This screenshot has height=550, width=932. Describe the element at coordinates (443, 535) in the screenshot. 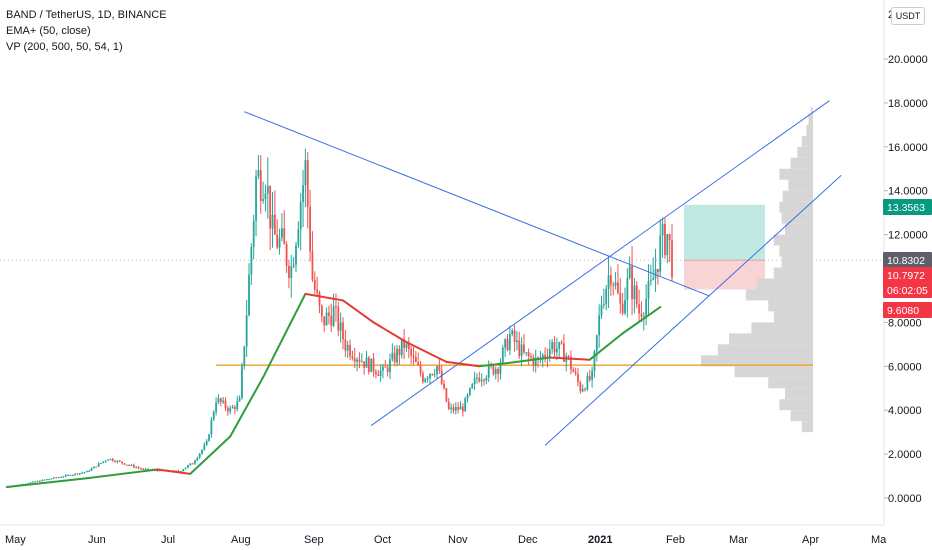

I see `time-axis: May Jun Jul Aug Sep Oct Nov Dec 2021 Feb Mar Apr Ma` at that location.